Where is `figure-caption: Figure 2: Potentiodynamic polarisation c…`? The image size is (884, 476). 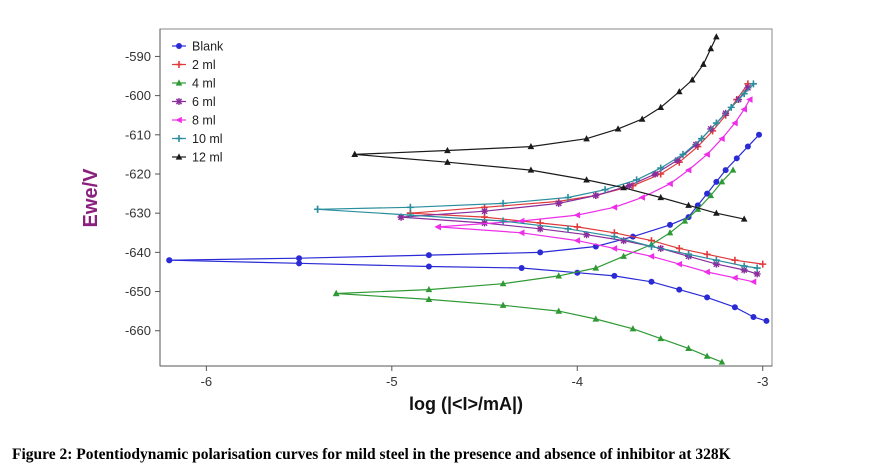 figure-caption: Figure 2: Potentiodynamic polarisation c… is located at coordinates (371, 454).